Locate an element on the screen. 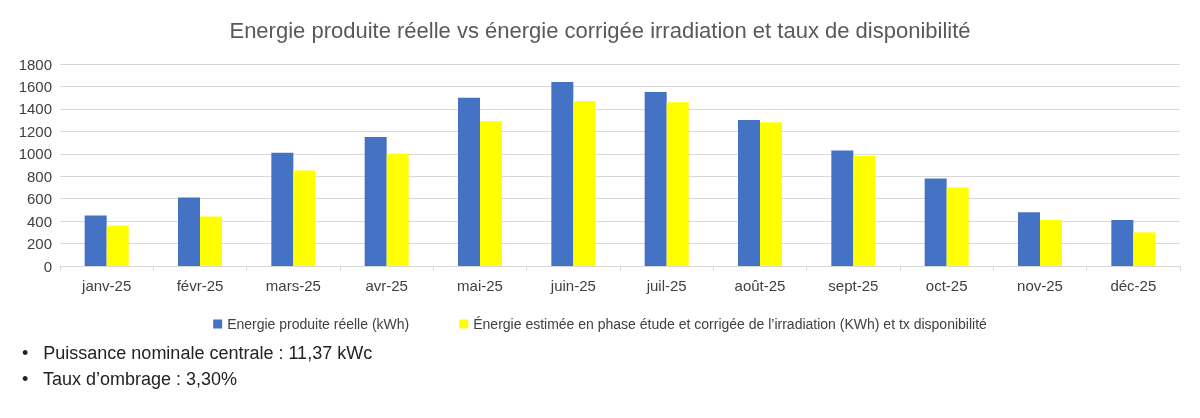 The width and height of the screenshot is (1200, 418). y-tick-label: 600 is located at coordinates (39, 199).